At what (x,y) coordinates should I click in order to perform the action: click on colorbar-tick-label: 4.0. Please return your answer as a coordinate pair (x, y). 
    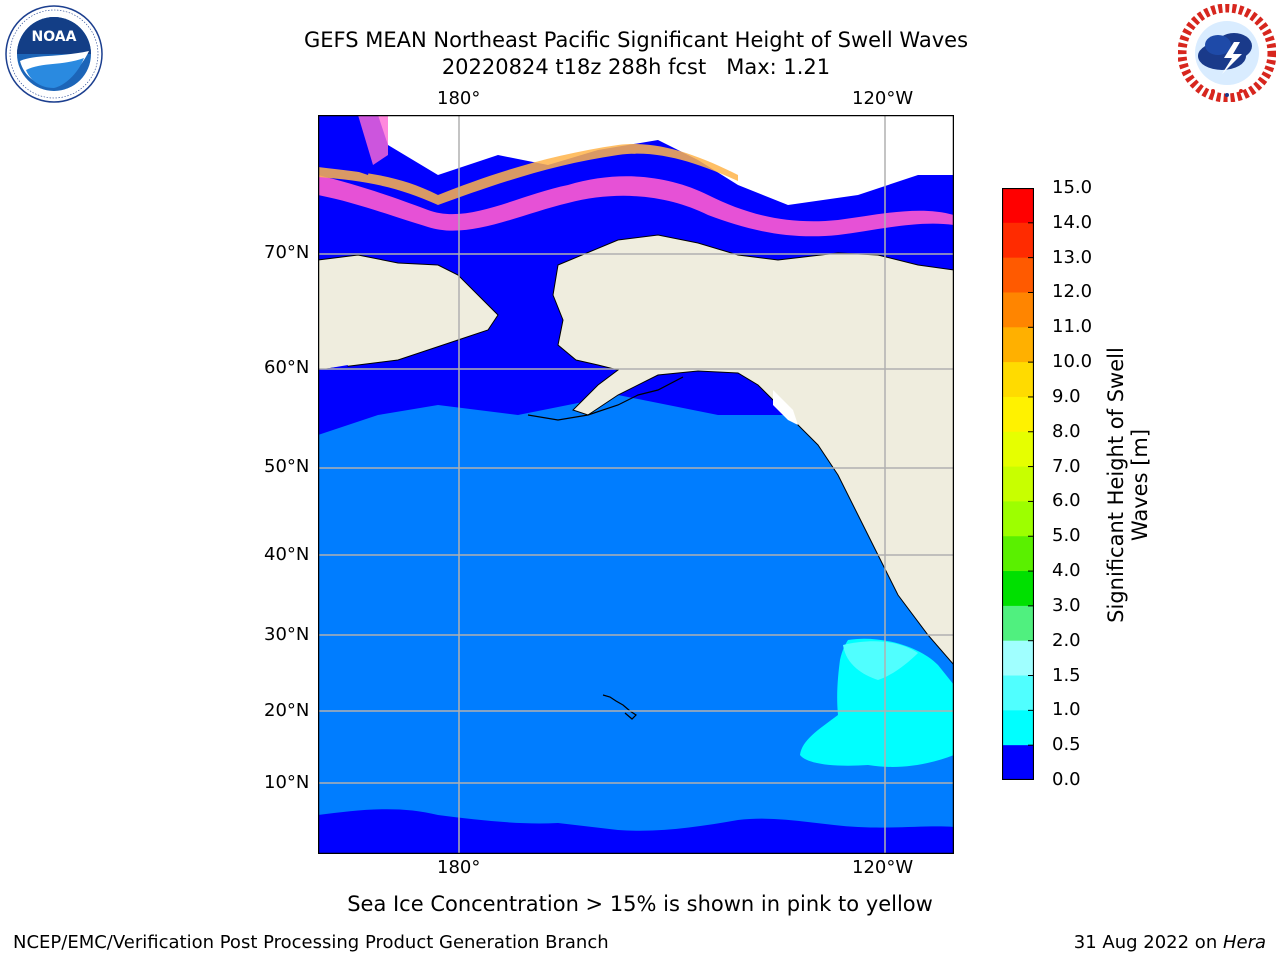
    Looking at the image, I should click on (1066, 571).